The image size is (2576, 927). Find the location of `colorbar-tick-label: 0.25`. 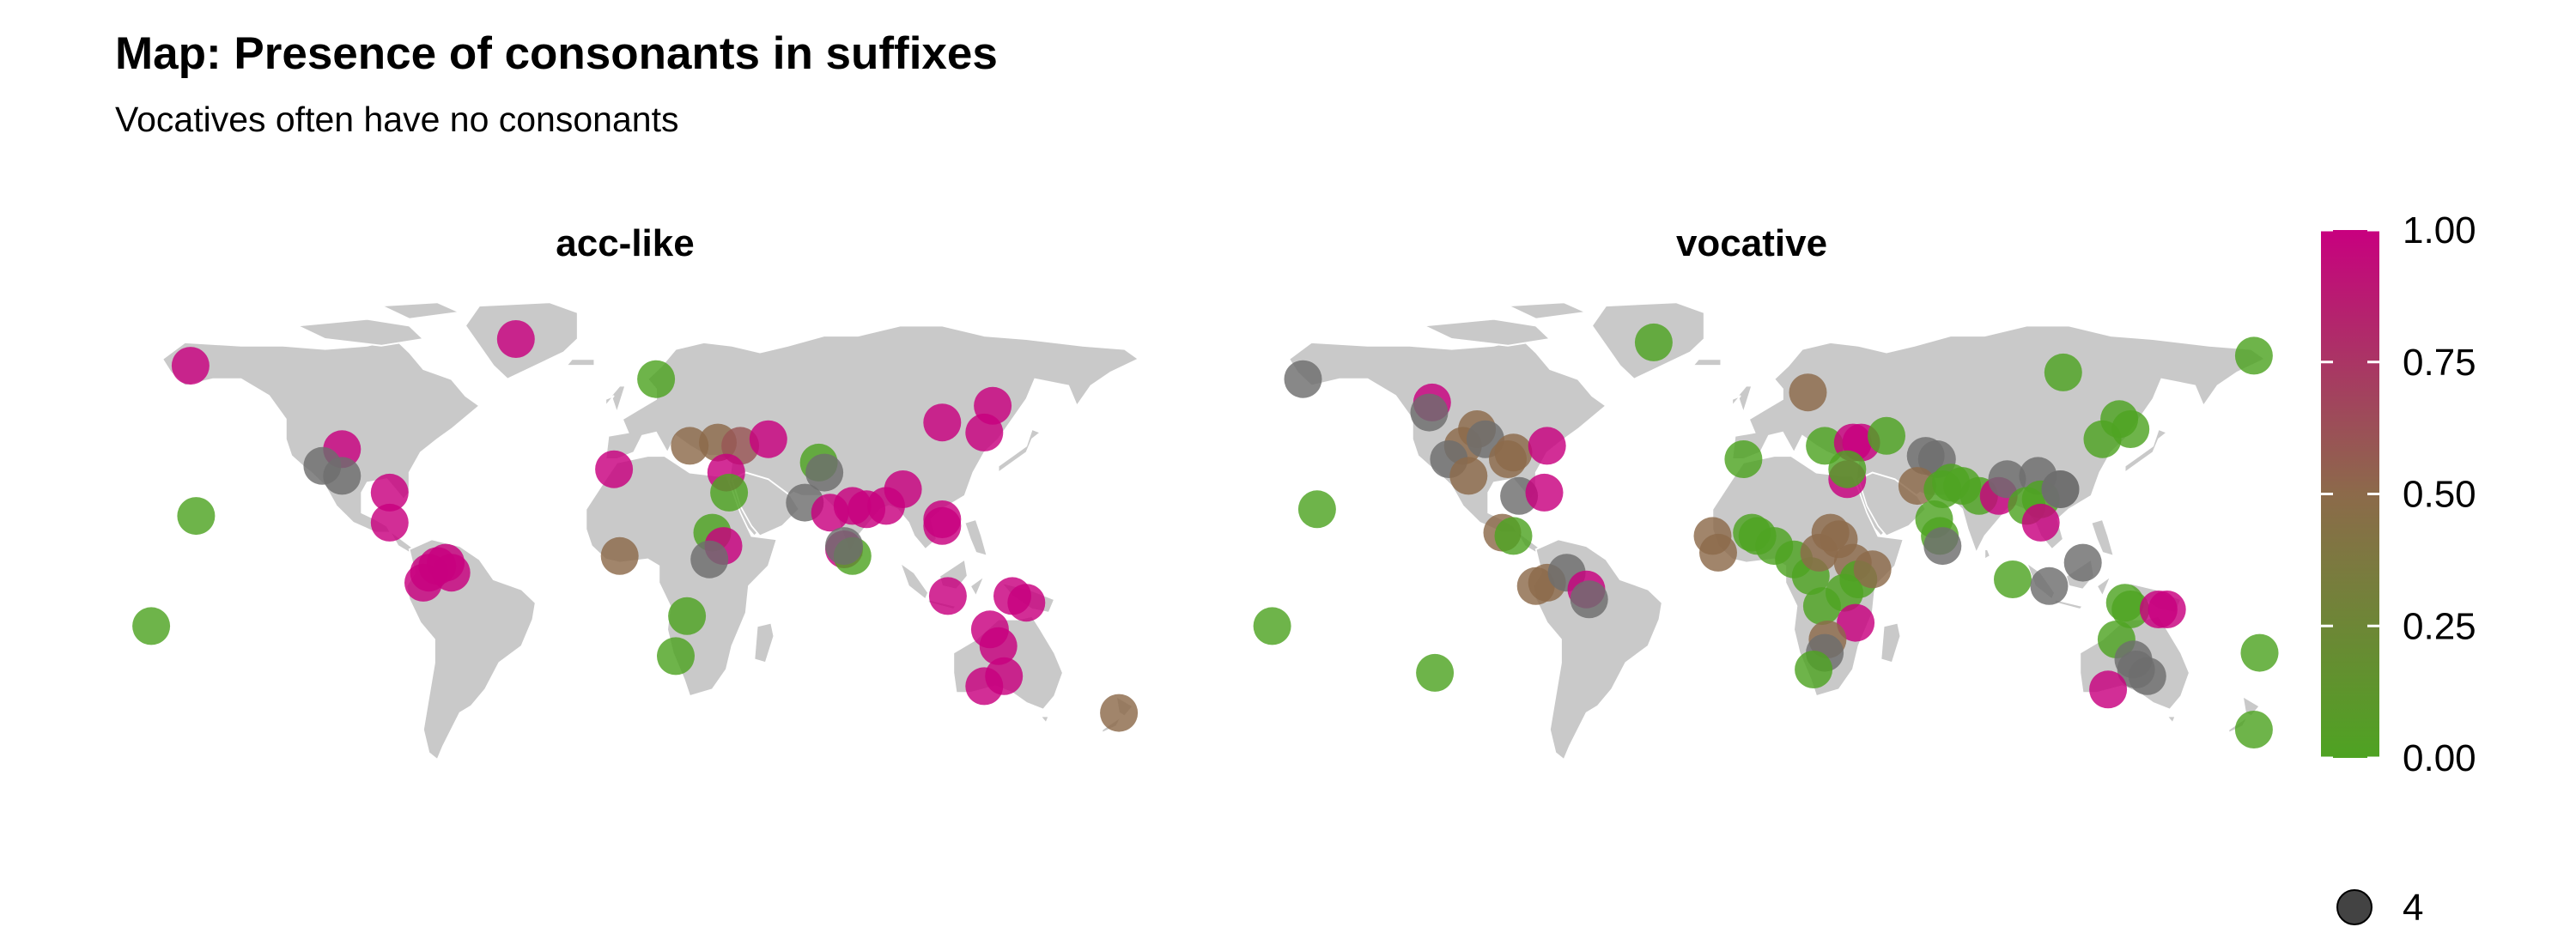

colorbar-tick-label: 0.25 is located at coordinates (2440, 626).